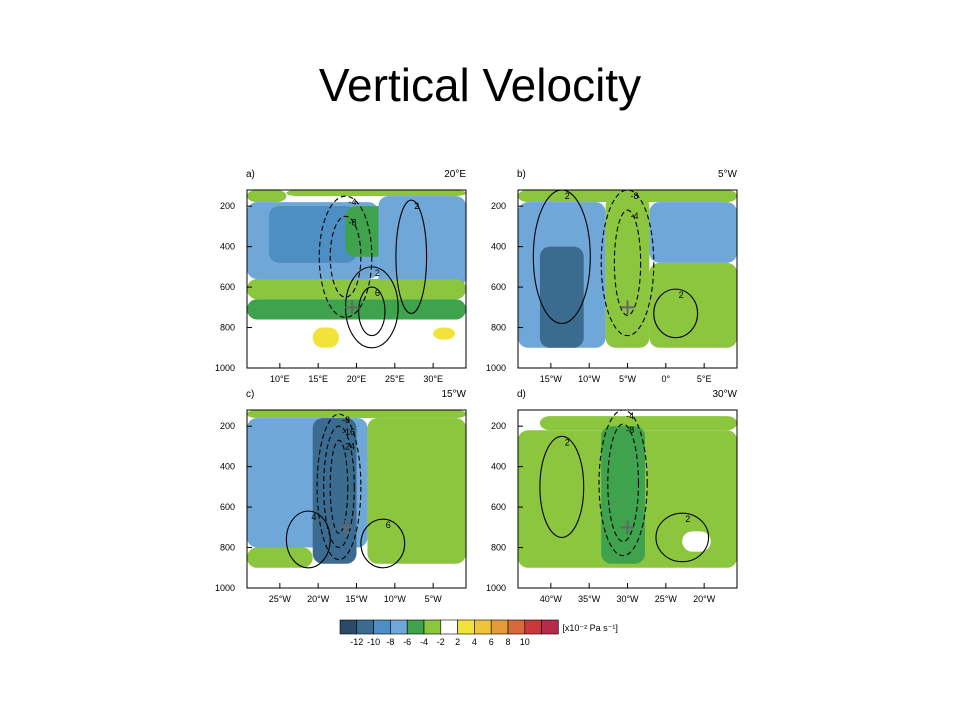 The image size is (960, 720). I want to click on x-tick-label: 25°E, so click(395, 379).